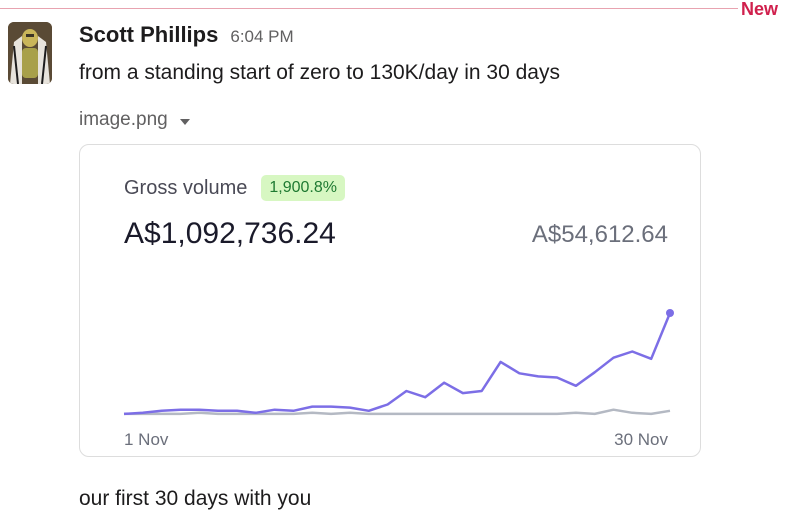  Describe the element at coordinates (146, 439) in the screenshot. I see `x-axis-start-label: 1 Nov` at that location.